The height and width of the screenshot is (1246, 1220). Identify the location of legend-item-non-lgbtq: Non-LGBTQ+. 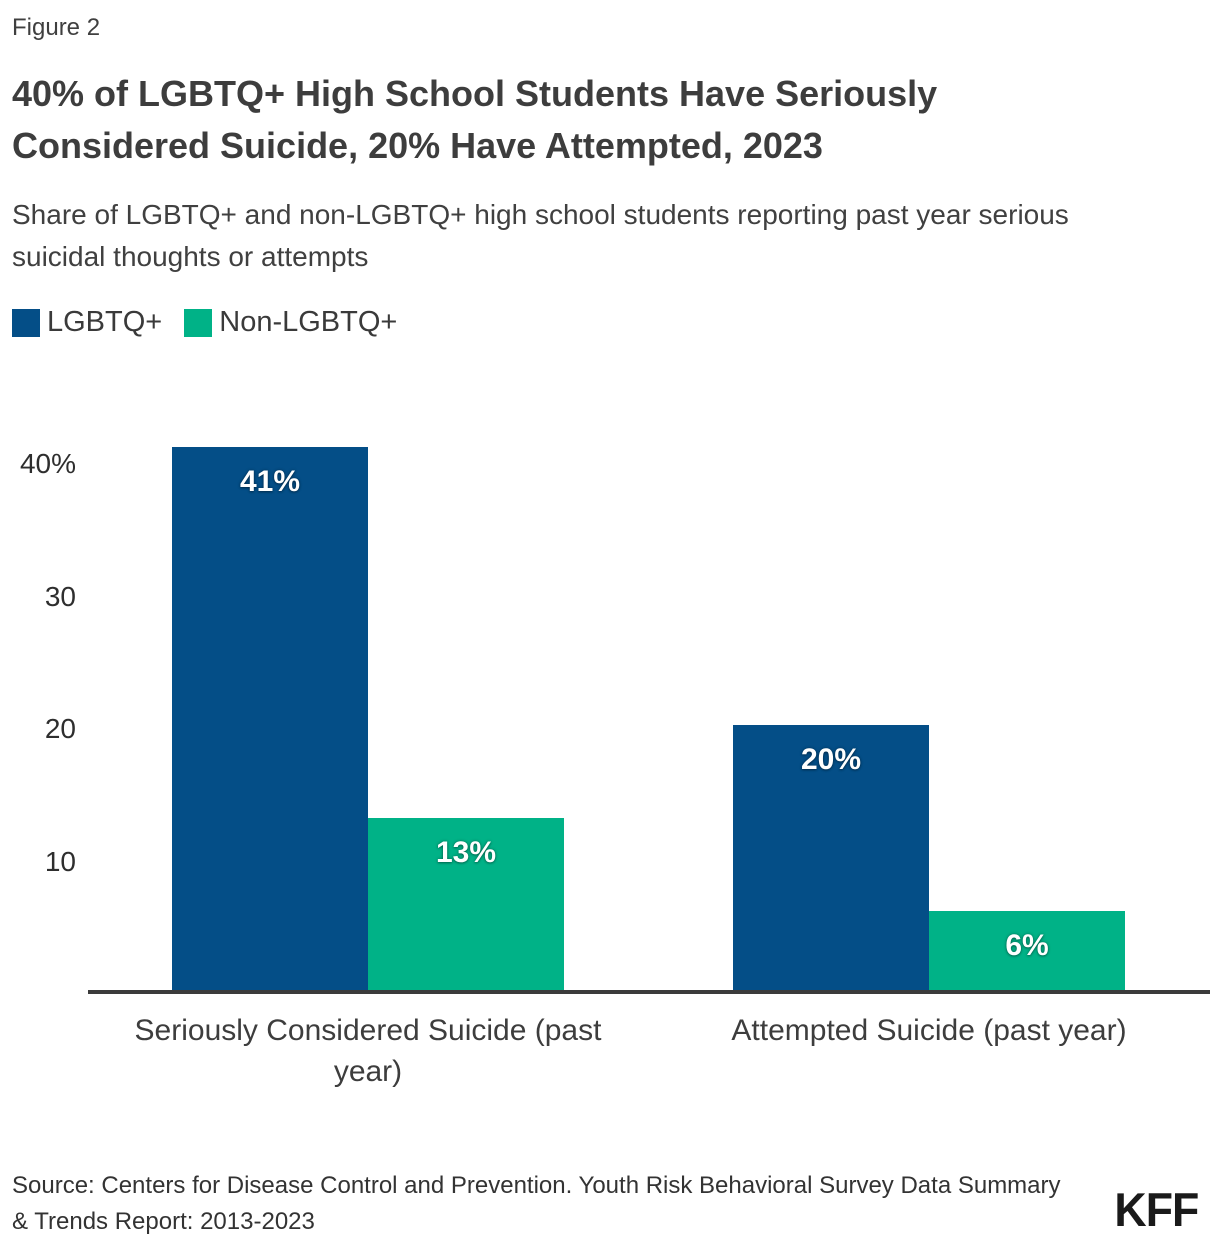
(290, 322).